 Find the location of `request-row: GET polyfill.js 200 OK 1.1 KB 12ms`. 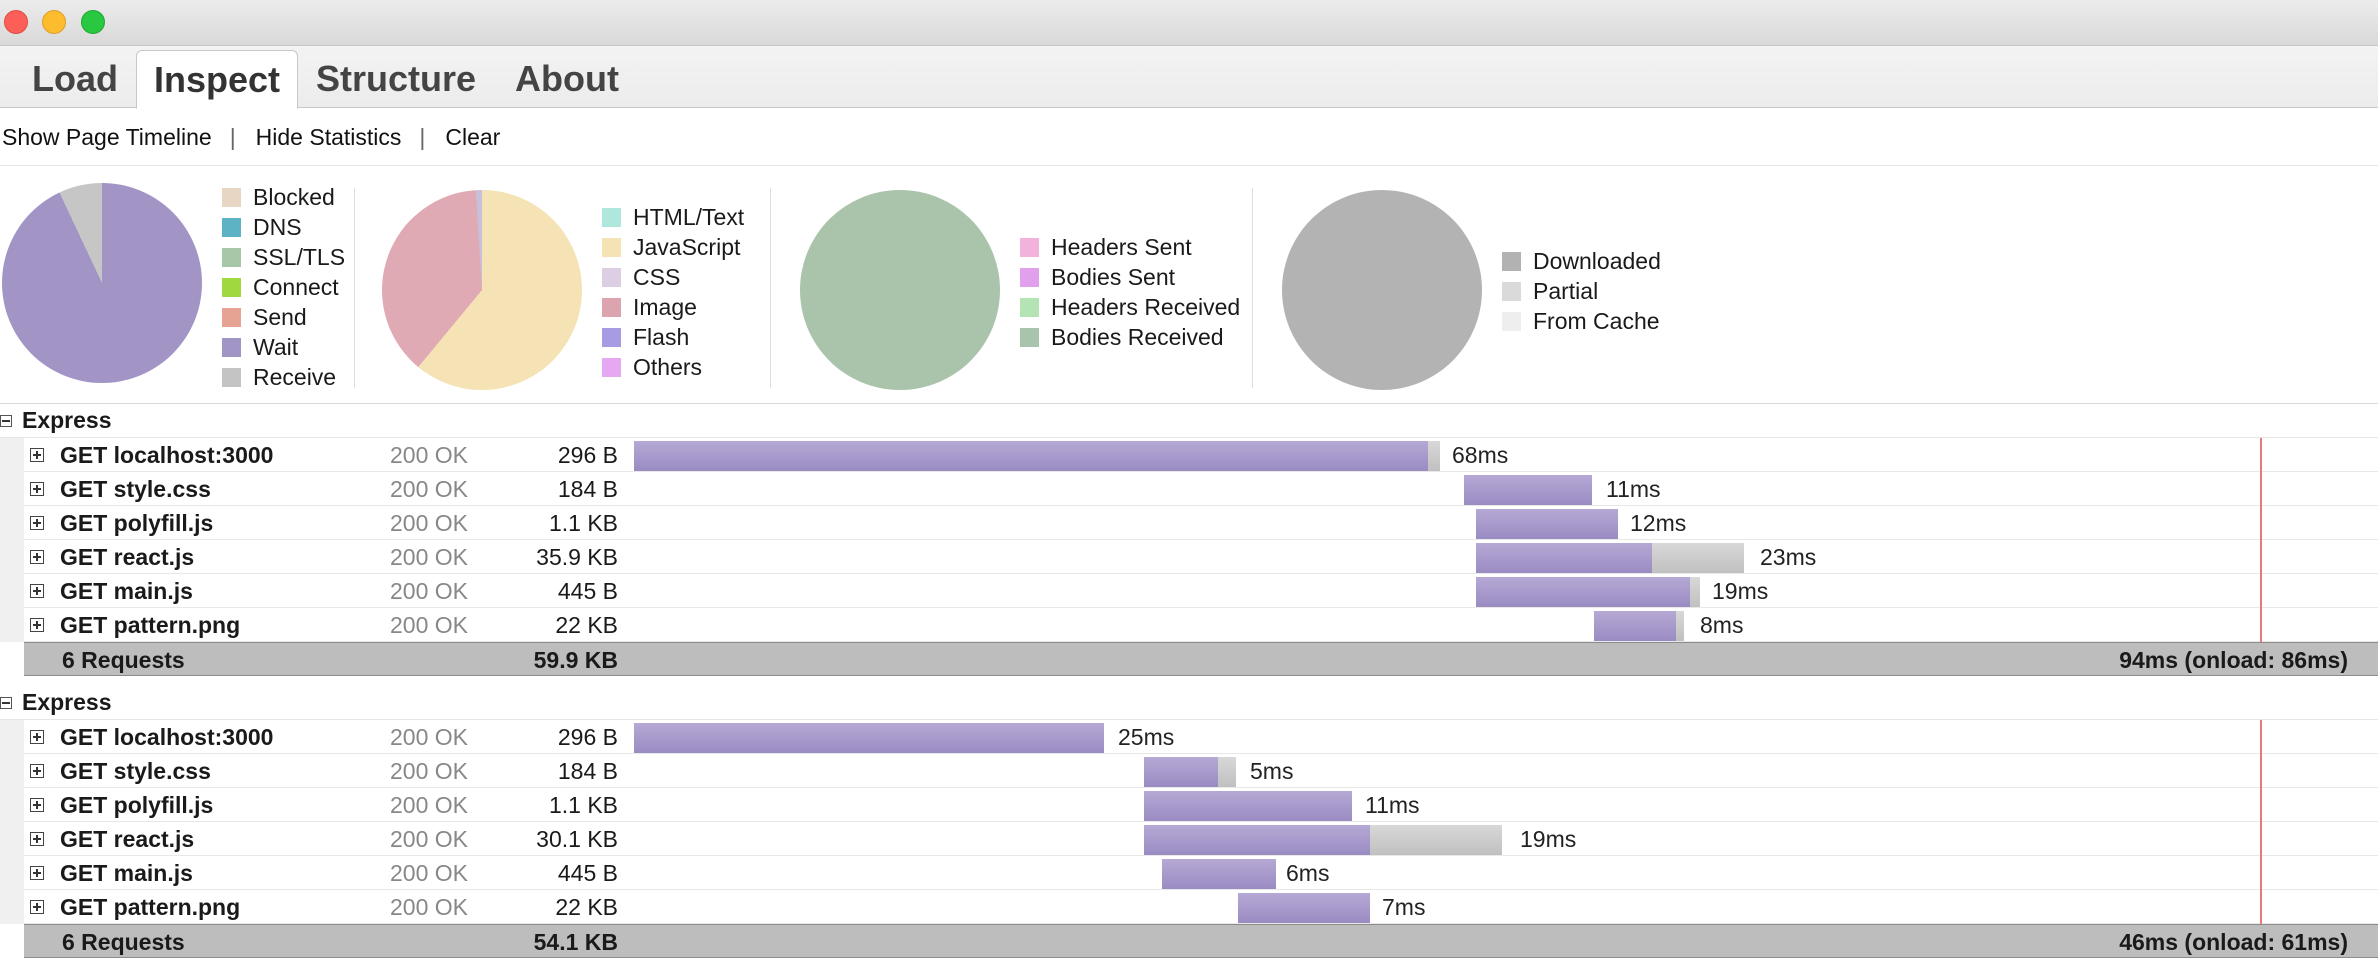

request-row: GET polyfill.js 200 OK 1.1 KB 12ms is located at coordinates (1189, 523).